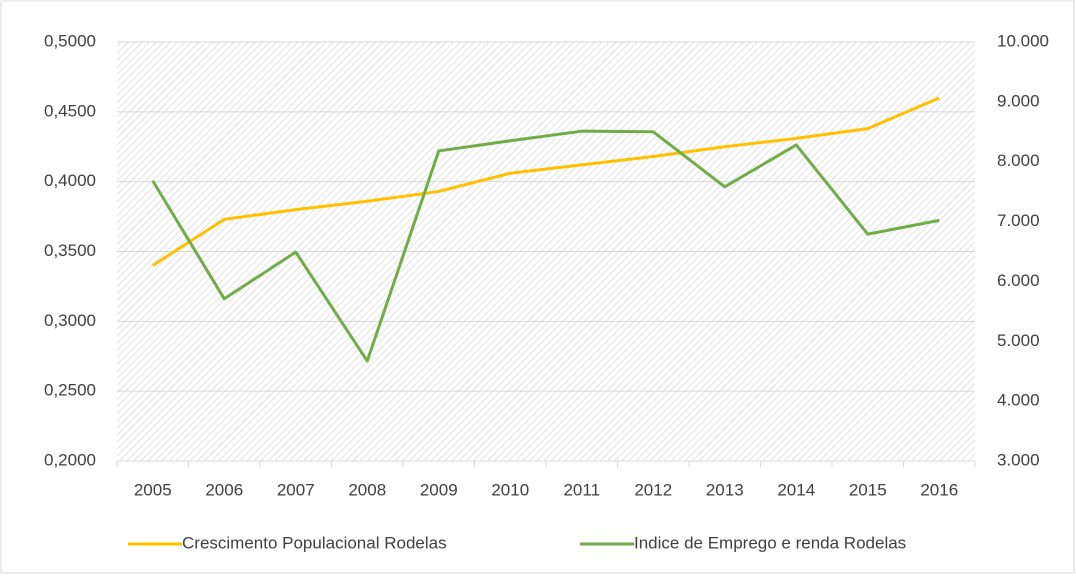 The width and height of the screenshot is (1076, 580). Describe the element at coordinates (1018, 220) in the screenshot. I see `y2-tick-label: 7.000` at that location.